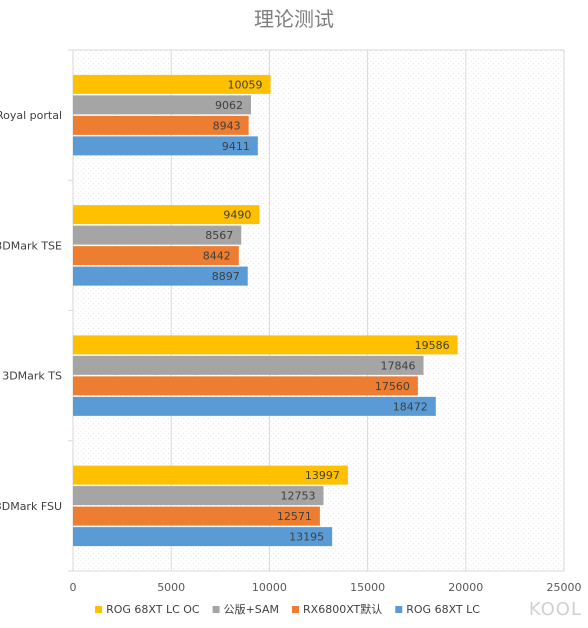 The height and width of the screenshot is (628, 588). Describe the element at coordinates (367, 587) in the screenshot. I see `x-tick-label: 15000` at that location.